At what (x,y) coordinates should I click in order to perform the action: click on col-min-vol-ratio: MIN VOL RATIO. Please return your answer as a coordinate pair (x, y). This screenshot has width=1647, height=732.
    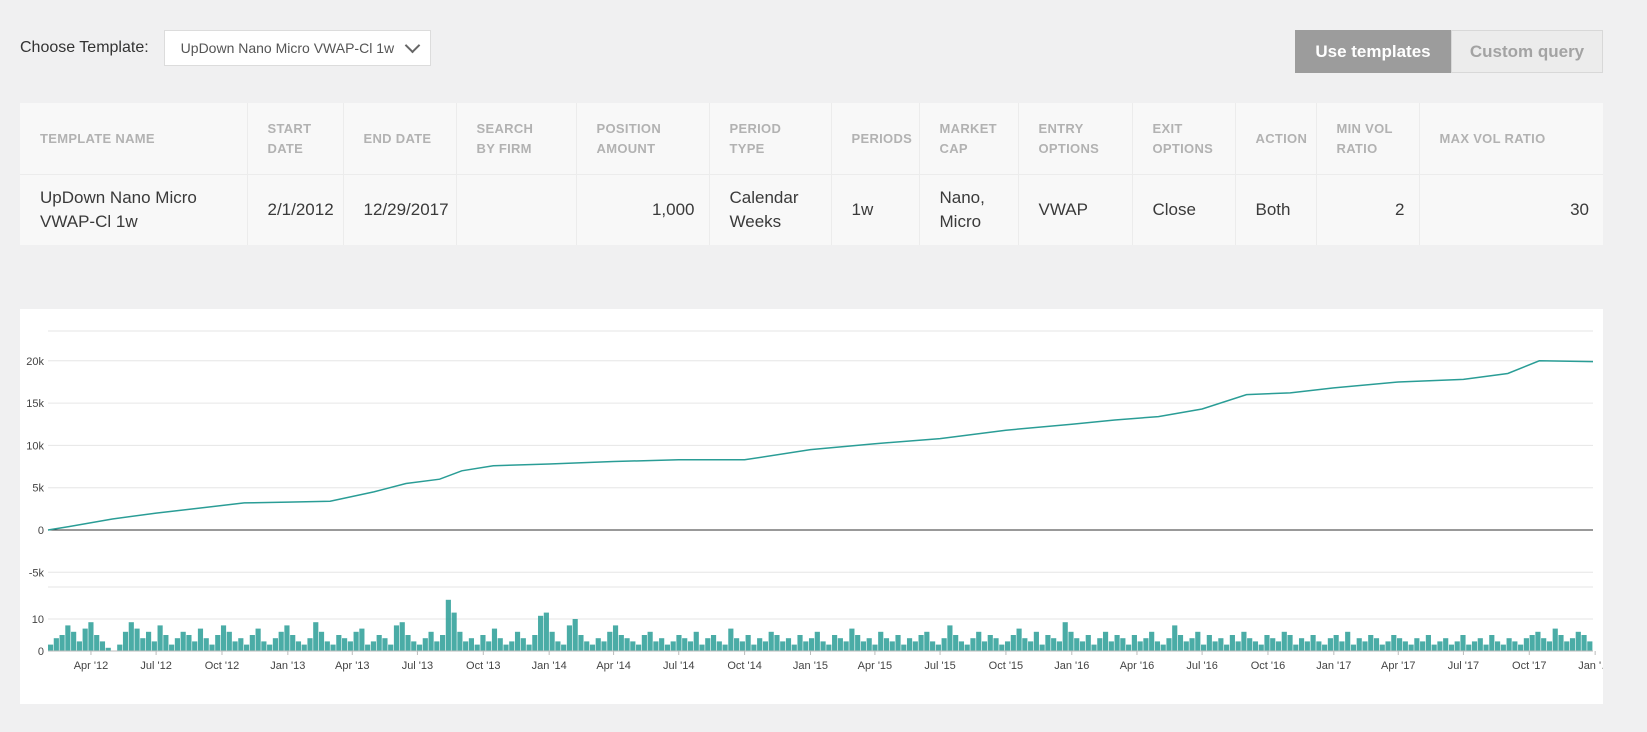
    Looking at the image, I should click on (1368, 139).